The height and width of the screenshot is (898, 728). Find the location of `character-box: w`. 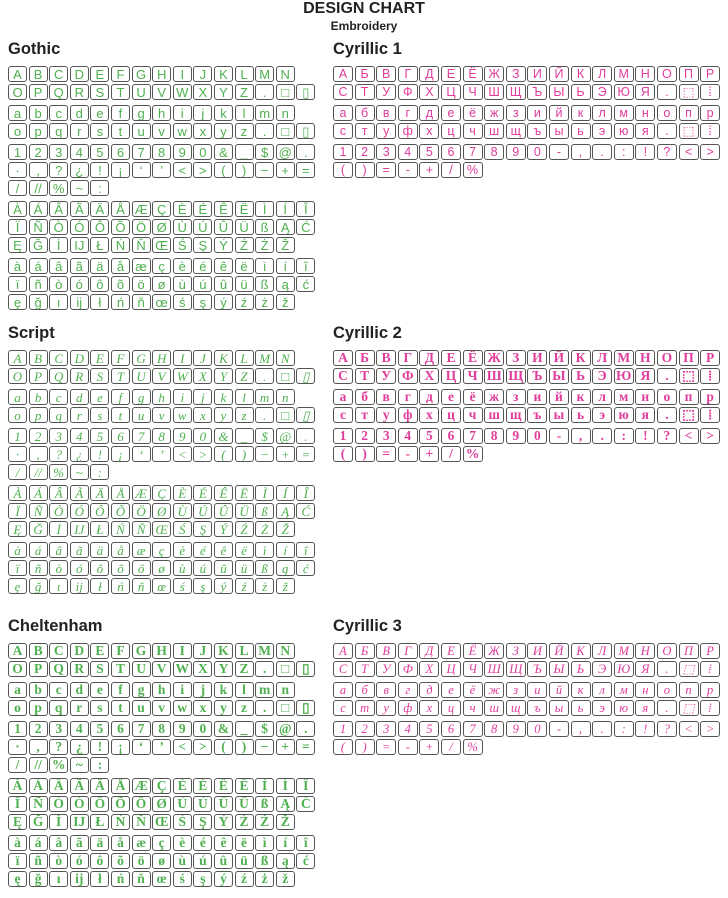

character-box: w is located at coordinates (182, 131).